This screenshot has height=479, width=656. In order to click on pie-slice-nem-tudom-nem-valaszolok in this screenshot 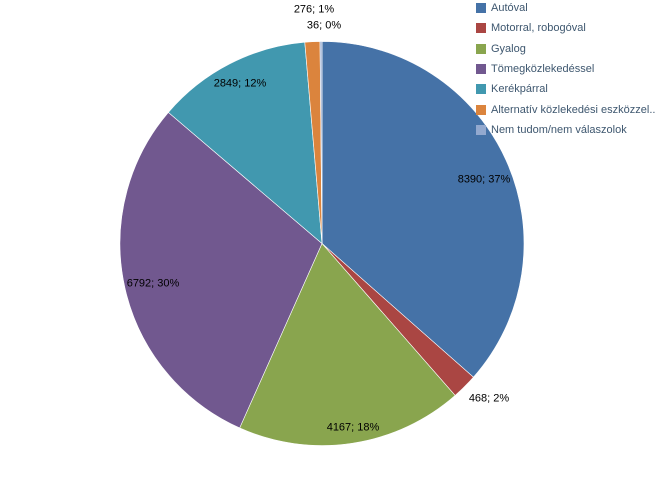, I will do `click(321, 142)`.